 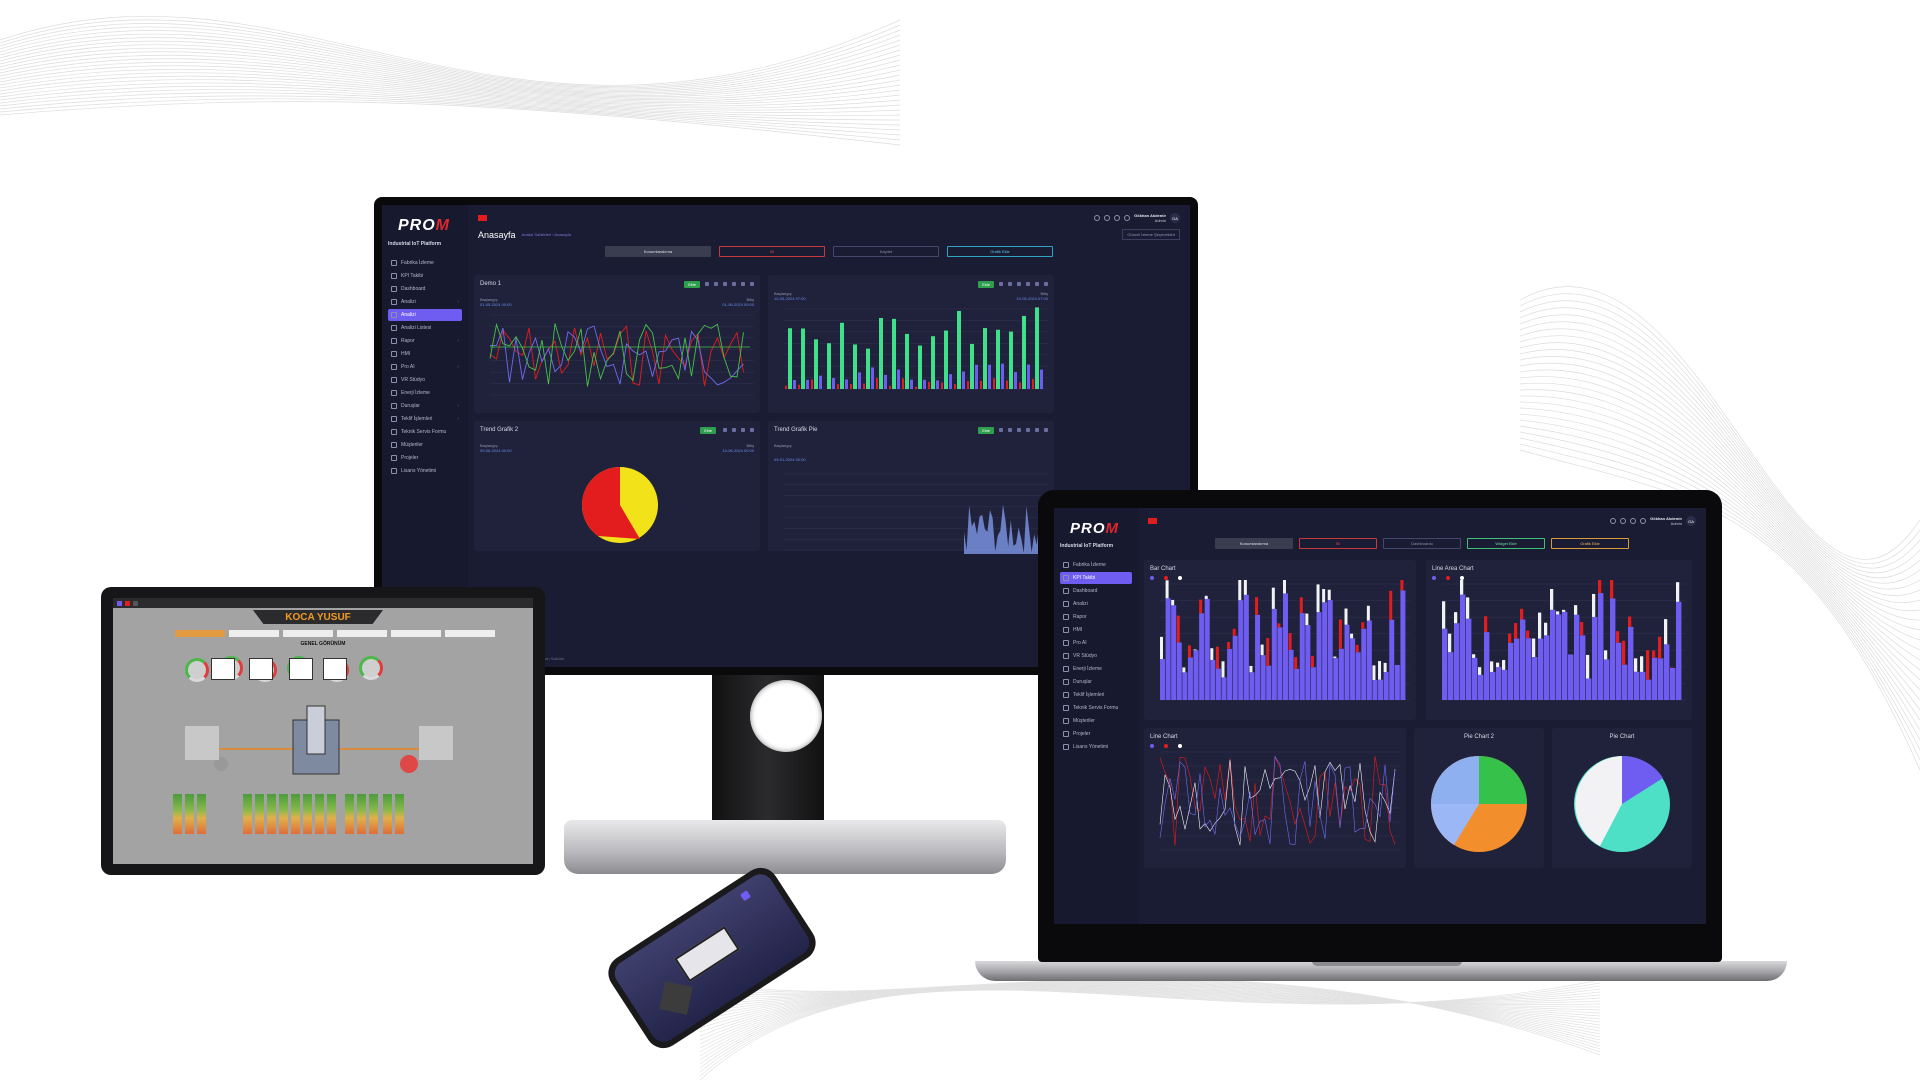 What do you see at coordinates (425, 419) in the screenshot?
I see `sidebar-item: Teklif İşlemleri ›` at bounding box center [425, 419].